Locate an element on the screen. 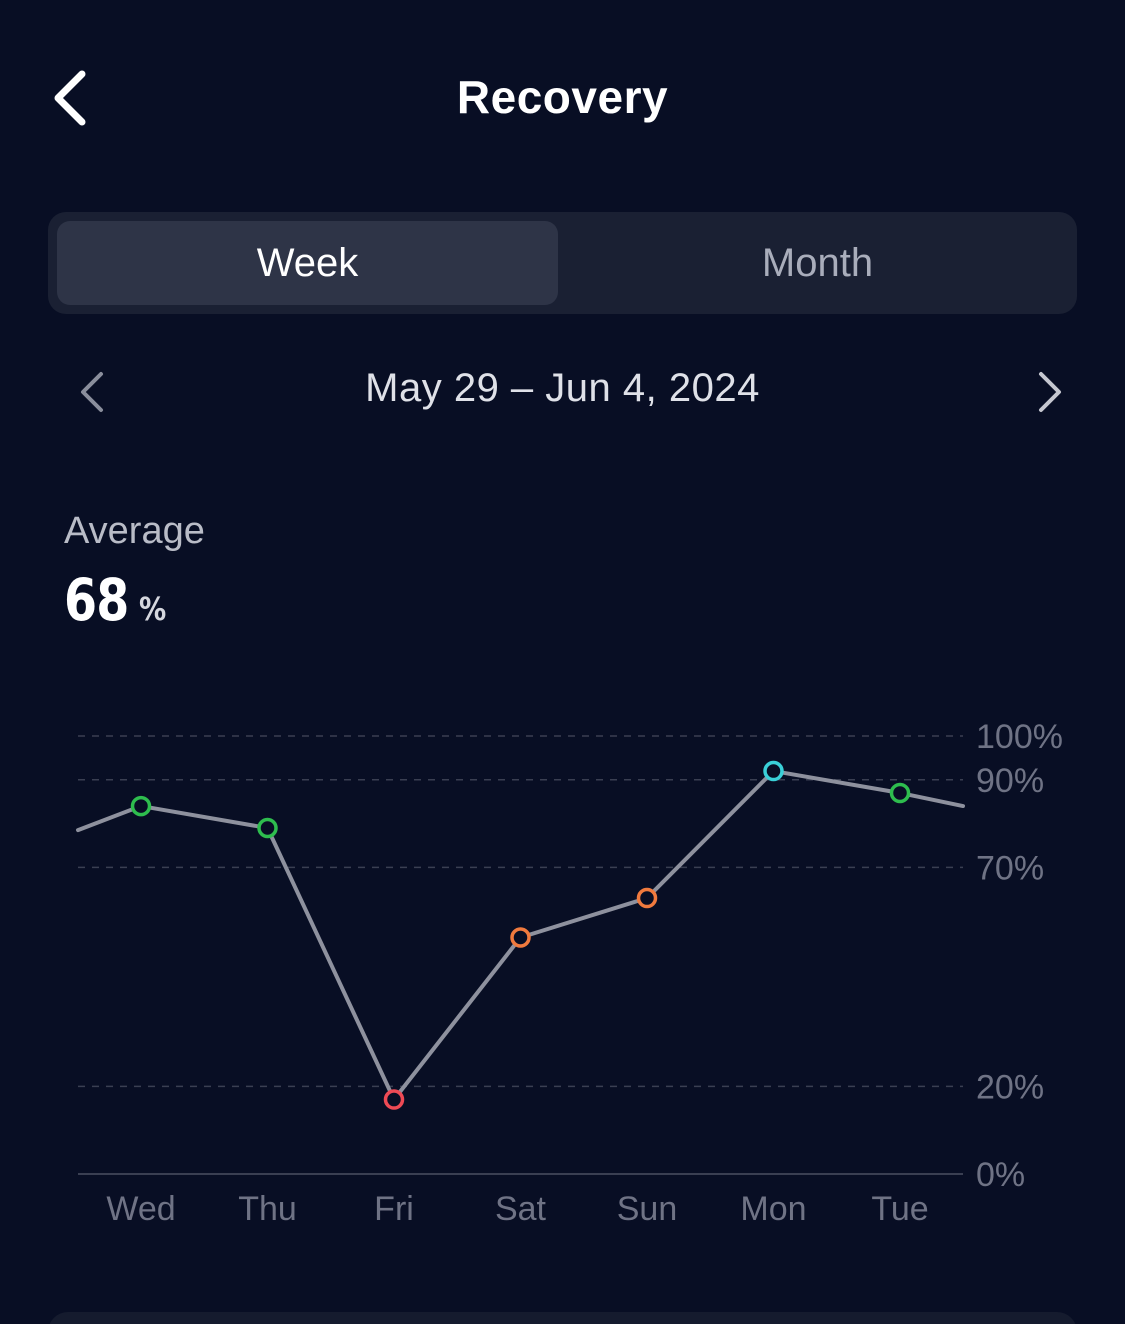 The image size is (1125, 1324). page-title: Recovery is located at coordinates (562, 97).